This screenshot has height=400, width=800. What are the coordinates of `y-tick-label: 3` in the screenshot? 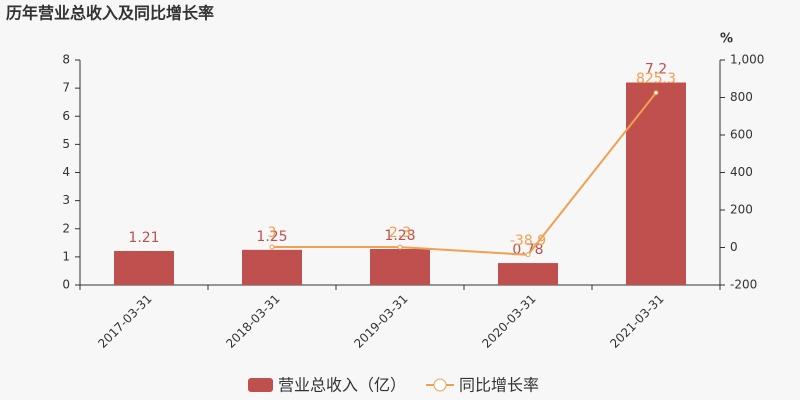 It's located at (66, 200).